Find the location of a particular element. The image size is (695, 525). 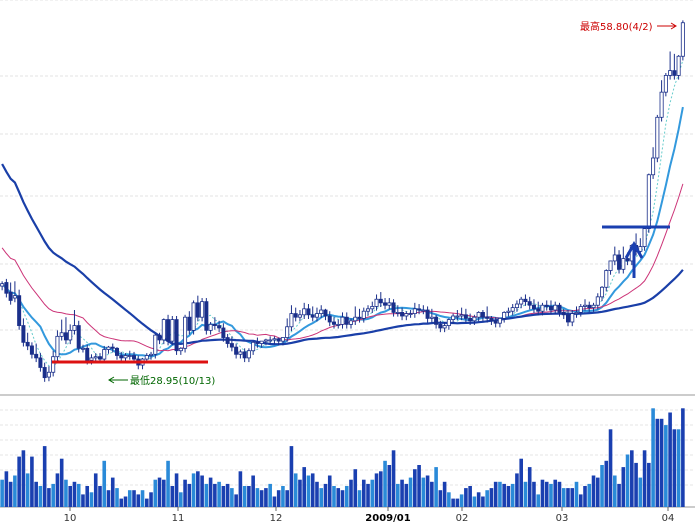

high-price-annotation: 最高58.80(4/2) is located at coordinates (616, 26).